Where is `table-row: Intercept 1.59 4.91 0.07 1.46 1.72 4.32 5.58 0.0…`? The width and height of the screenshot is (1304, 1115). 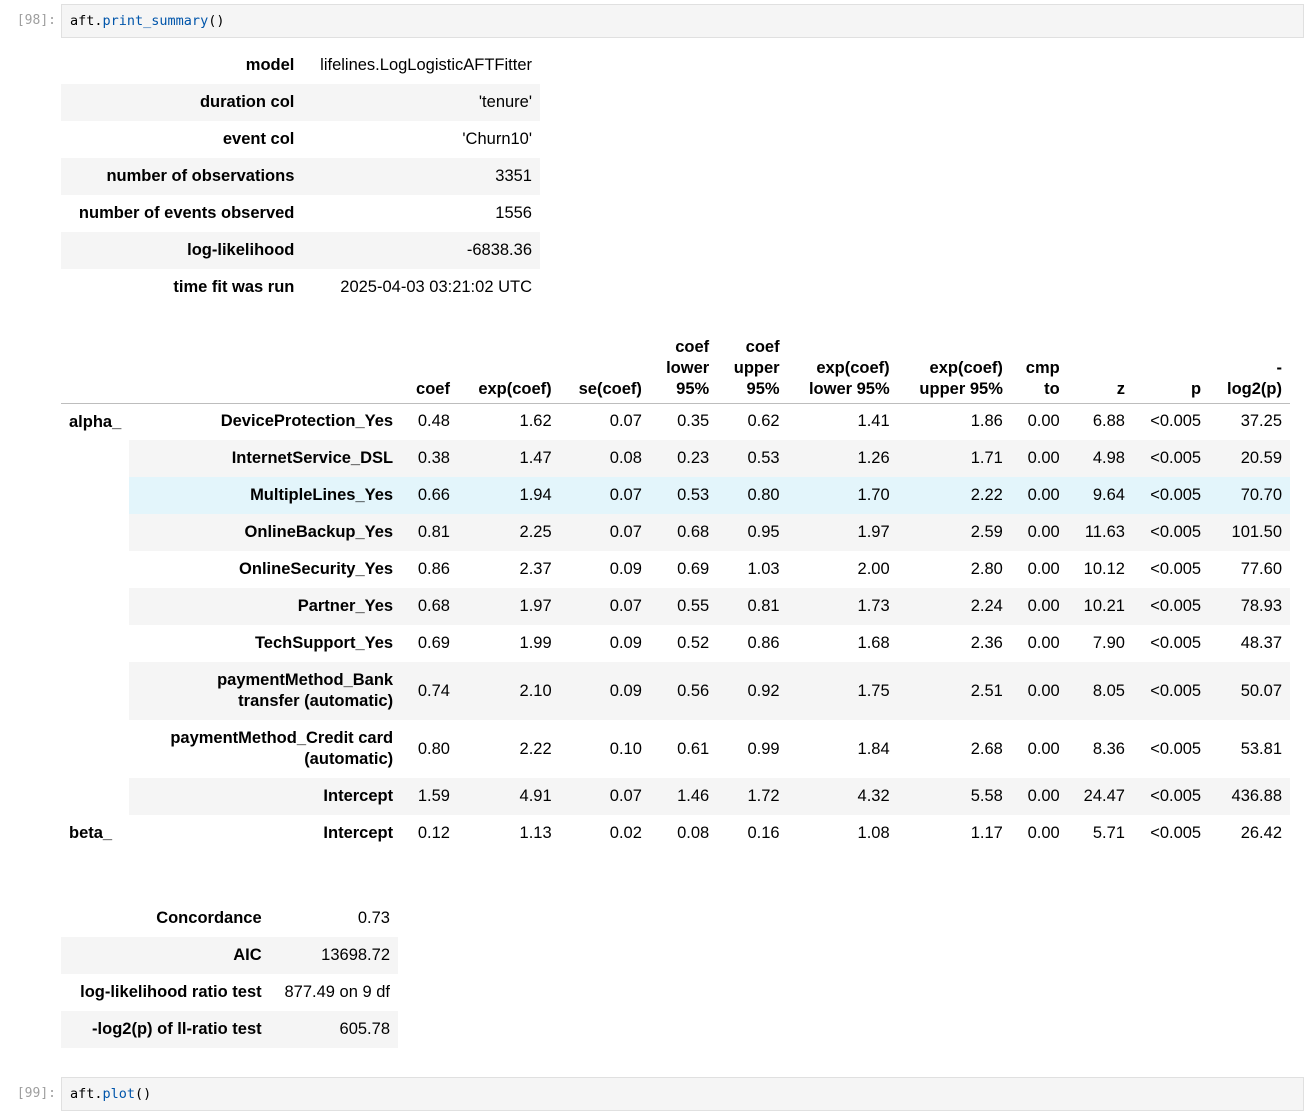
table-row: Intercept 1.59 4.91 0.07 1.46 1.72 4.32 5.58 0.0… is located at coordinates (675, 796).